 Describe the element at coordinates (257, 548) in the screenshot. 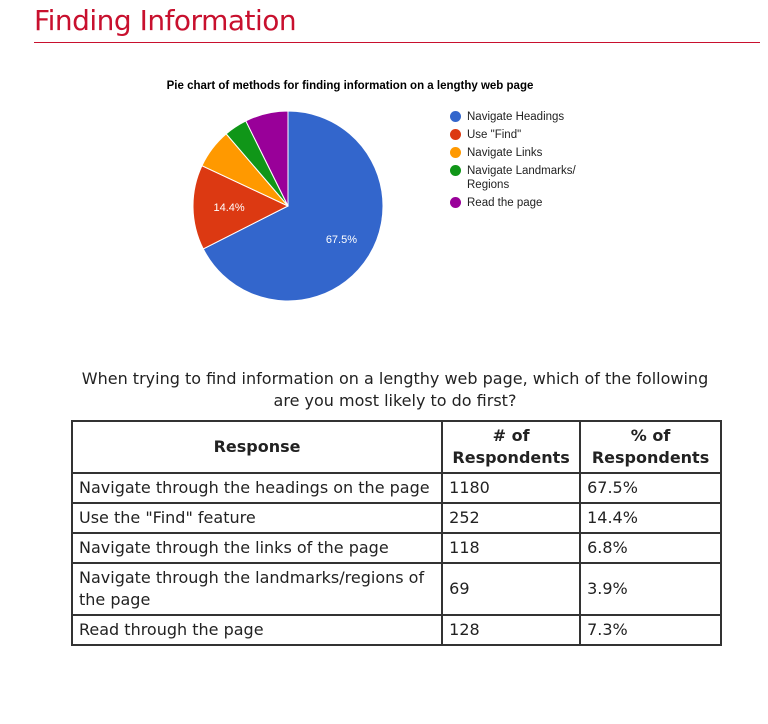

I see `response-cell: Navigate through the links of the page` at that location.